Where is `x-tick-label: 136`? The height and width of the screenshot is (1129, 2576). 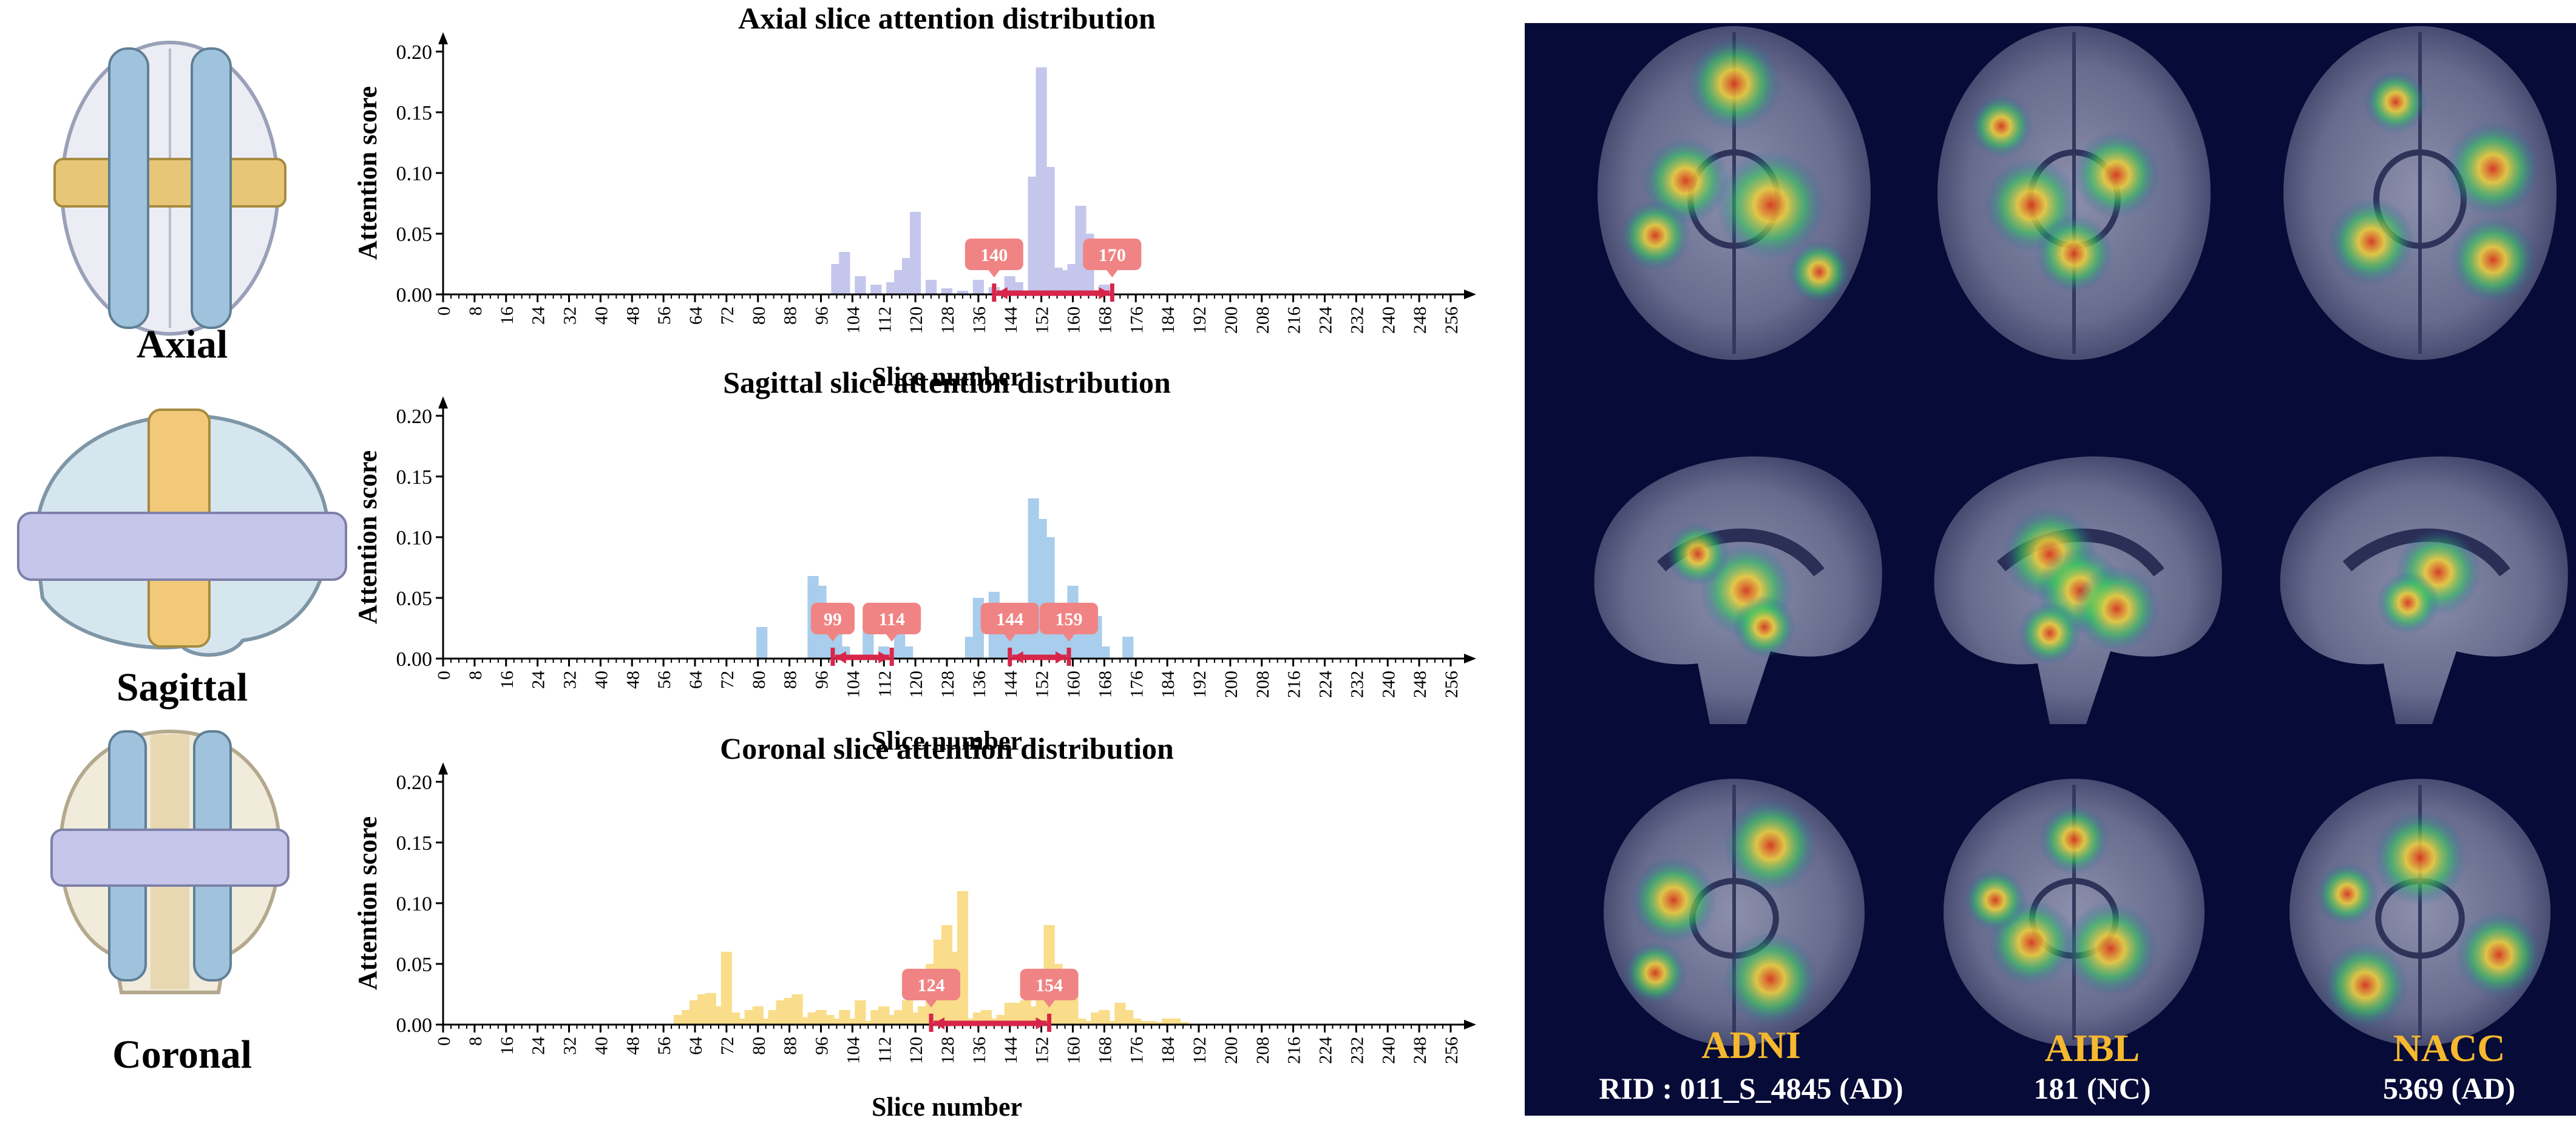
x-tick-label: 136 is located at coordinates (979, 684).